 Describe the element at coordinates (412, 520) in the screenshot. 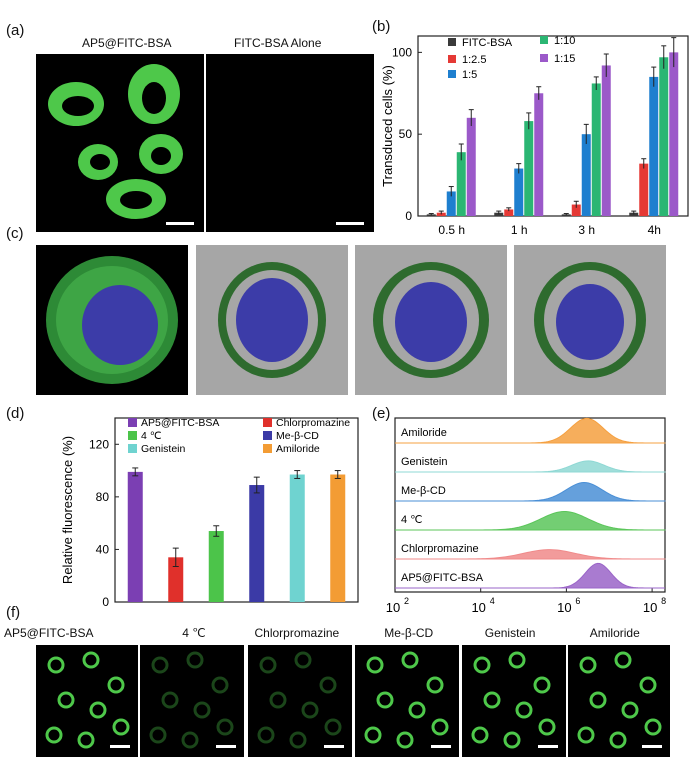

I see `track-label: 4 ℃` at that location.